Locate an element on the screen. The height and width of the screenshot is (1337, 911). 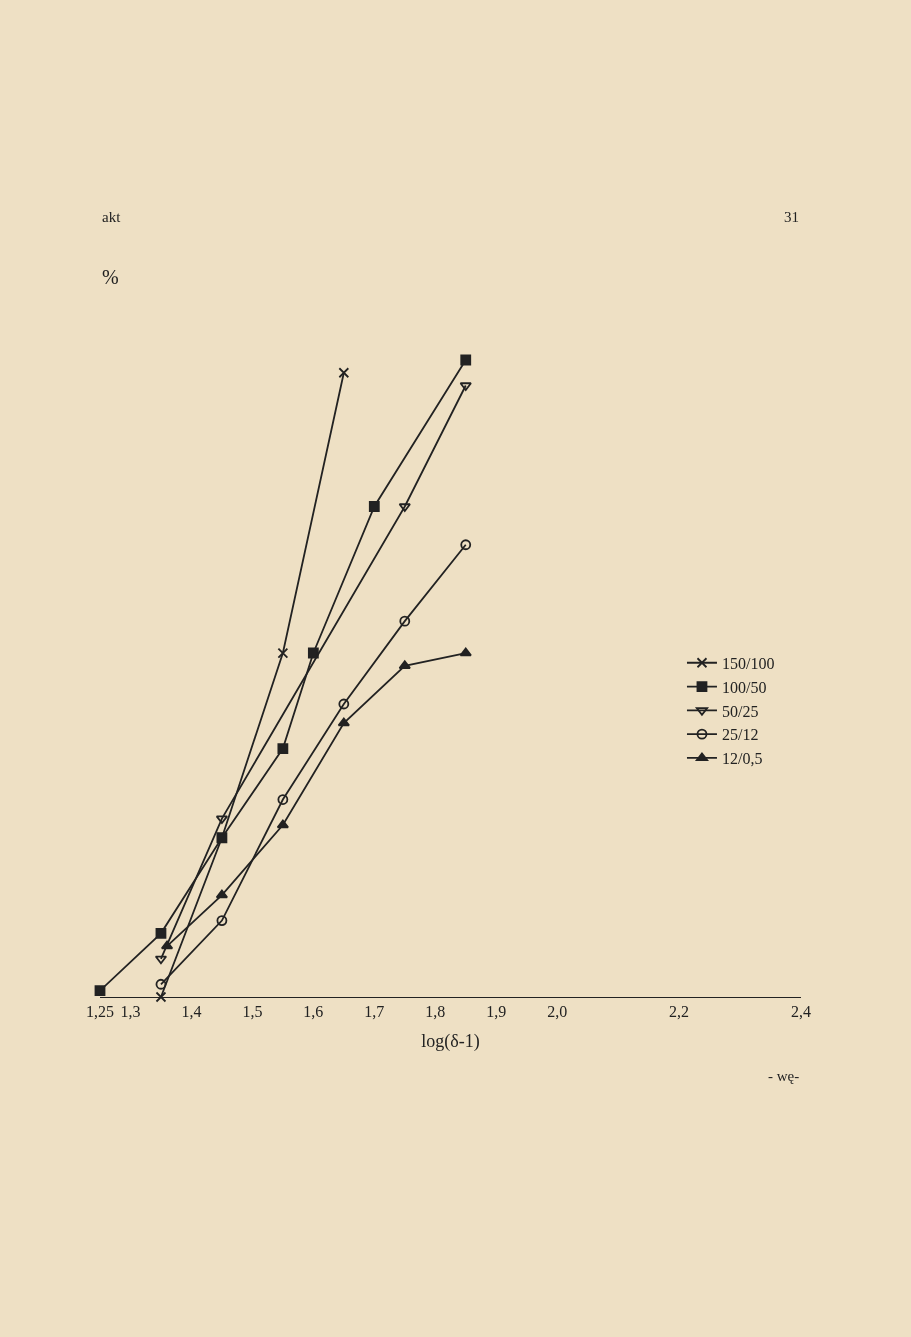
text: 31 is located at coordinates (791, 217).